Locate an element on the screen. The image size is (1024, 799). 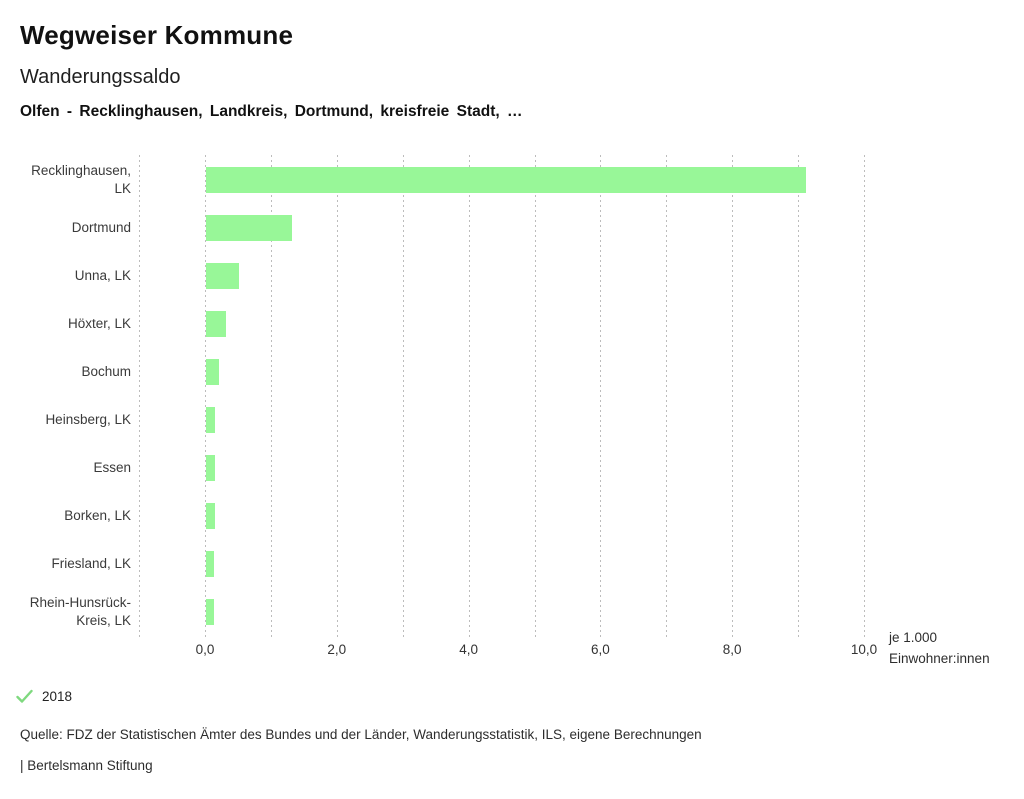
category-label: Rhein-Hunsrück-Kreis, LK is located at coordinates (80, 611).